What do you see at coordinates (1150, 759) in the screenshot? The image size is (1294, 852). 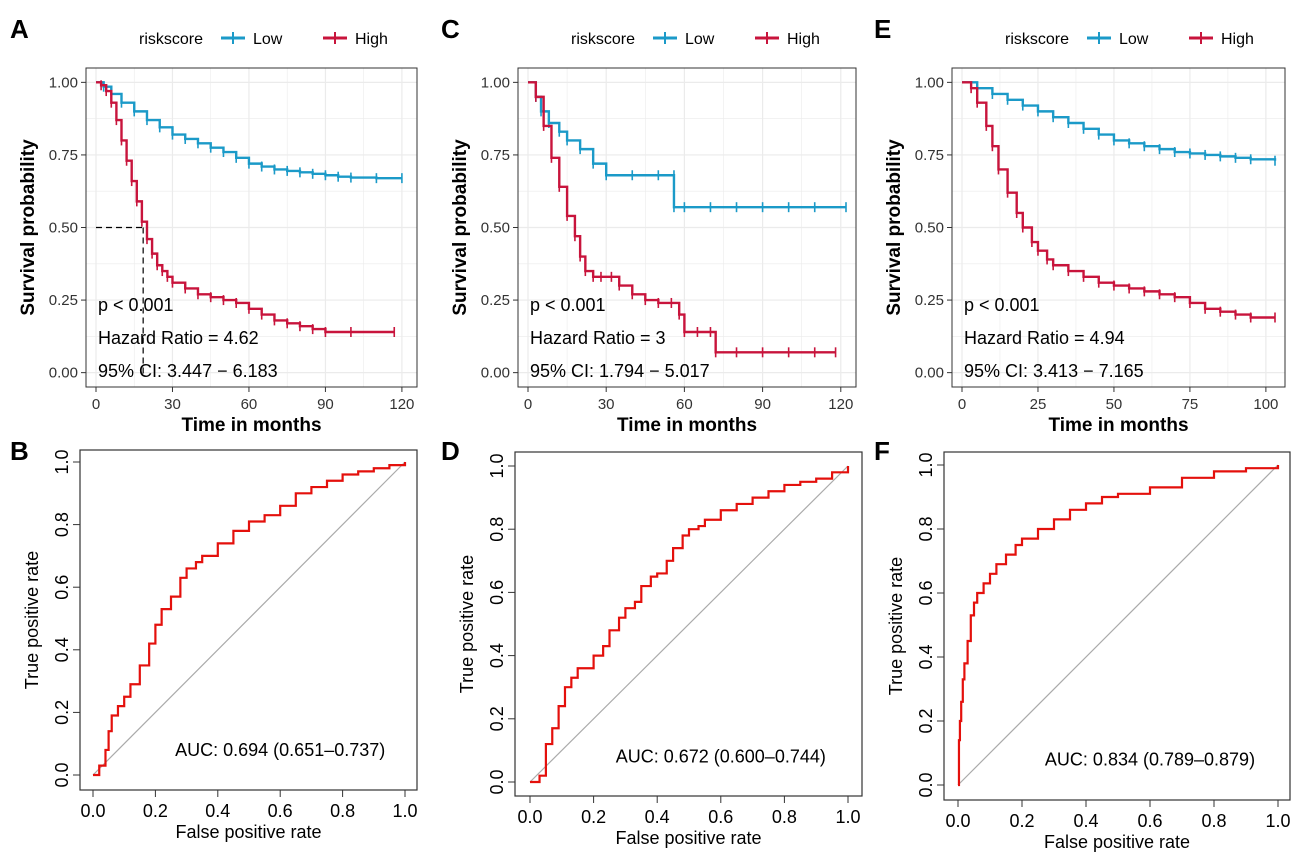 I see `auc-label: AUC: 0.834 (0.789–0.879)` at bounding box center [1150, 759].